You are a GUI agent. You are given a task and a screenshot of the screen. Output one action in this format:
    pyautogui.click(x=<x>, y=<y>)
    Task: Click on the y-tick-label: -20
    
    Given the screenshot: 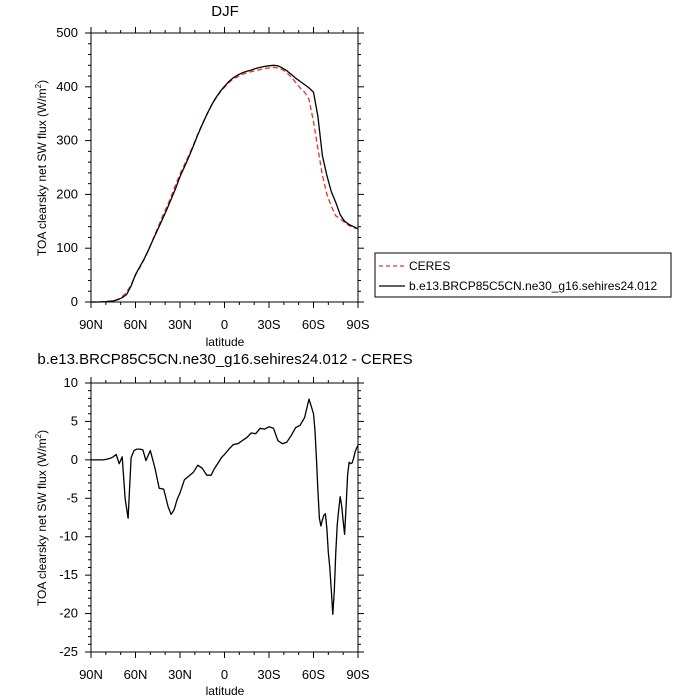 What is the action you would take?
    pyautogui.click(x=68, y=613)
    